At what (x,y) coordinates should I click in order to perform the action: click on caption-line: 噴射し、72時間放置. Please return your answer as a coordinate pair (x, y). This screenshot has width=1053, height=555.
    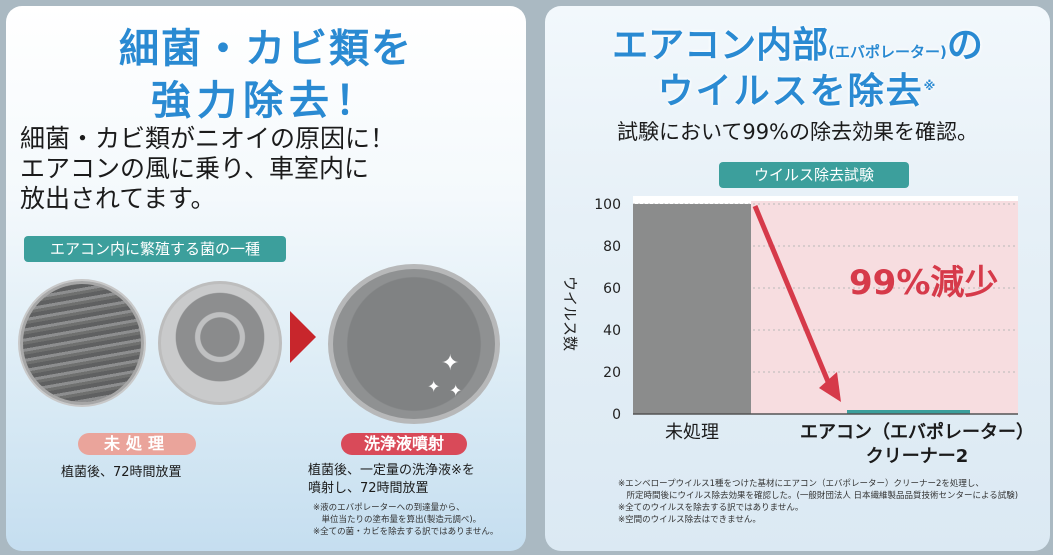
    Looking at the image, I should click on (368, 488).